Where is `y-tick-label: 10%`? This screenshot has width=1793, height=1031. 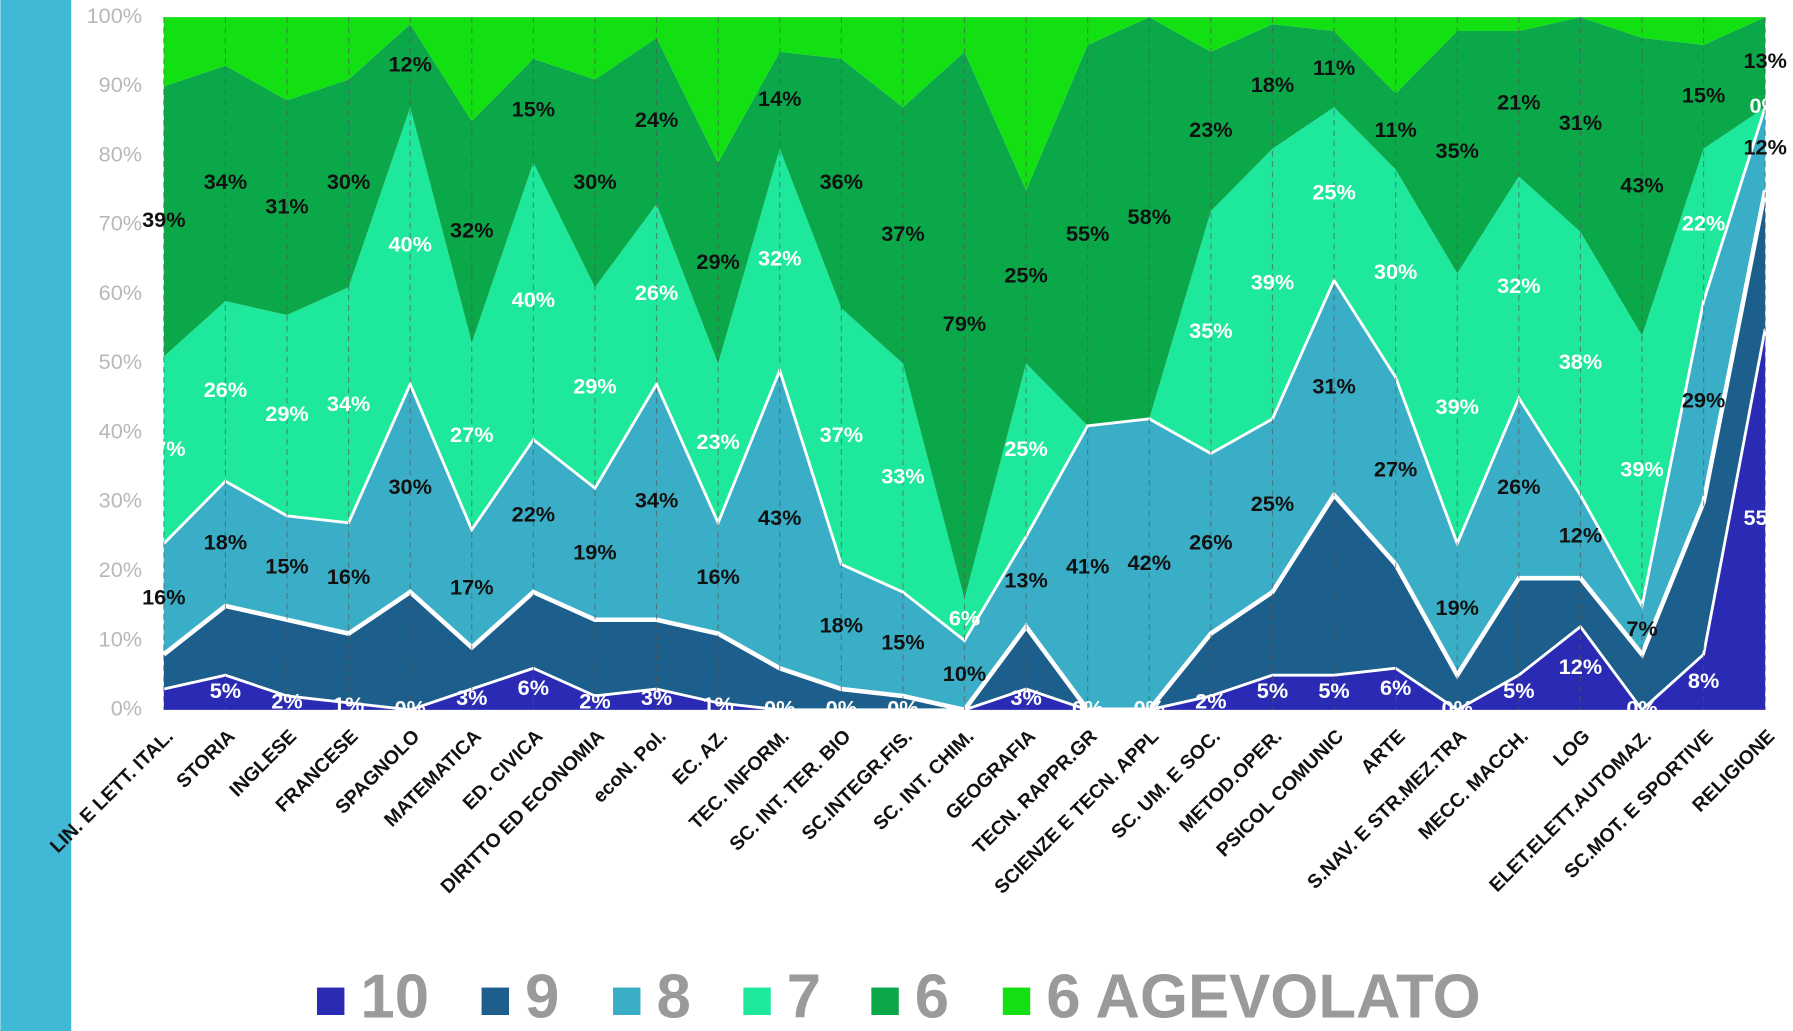
y-tick-label: 10% is located at coordinates (120, 638).